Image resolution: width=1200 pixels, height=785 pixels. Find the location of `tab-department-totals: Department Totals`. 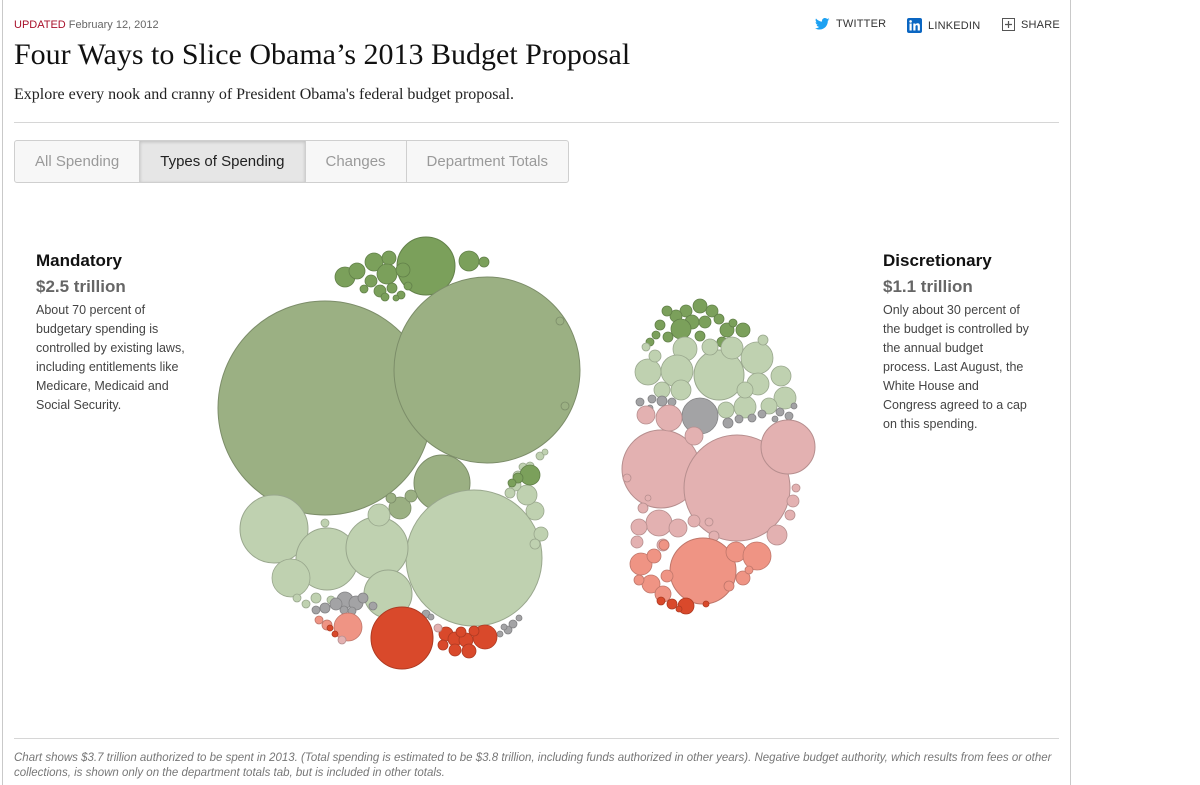

tab-department-totals: Department Totals is located at coordinates (487, 161).